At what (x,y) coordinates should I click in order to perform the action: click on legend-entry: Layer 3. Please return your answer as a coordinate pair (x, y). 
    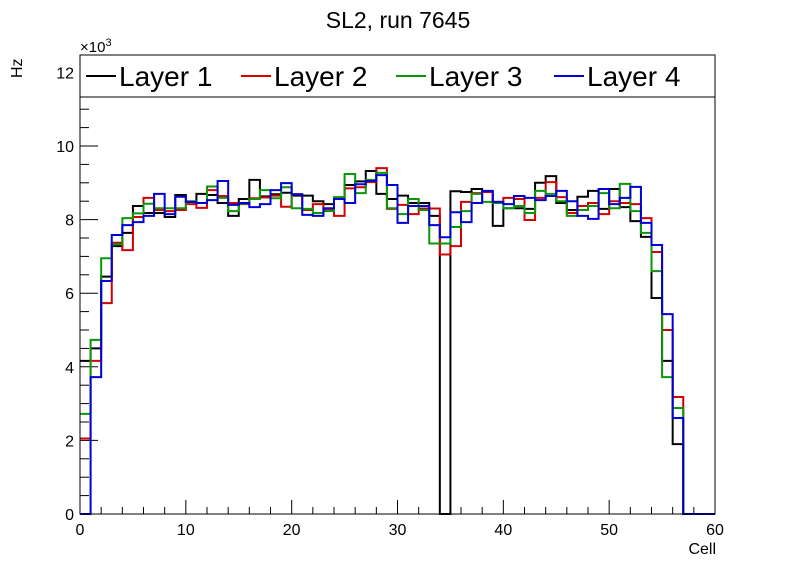
    Looking at the image, I should click on (459, 76).